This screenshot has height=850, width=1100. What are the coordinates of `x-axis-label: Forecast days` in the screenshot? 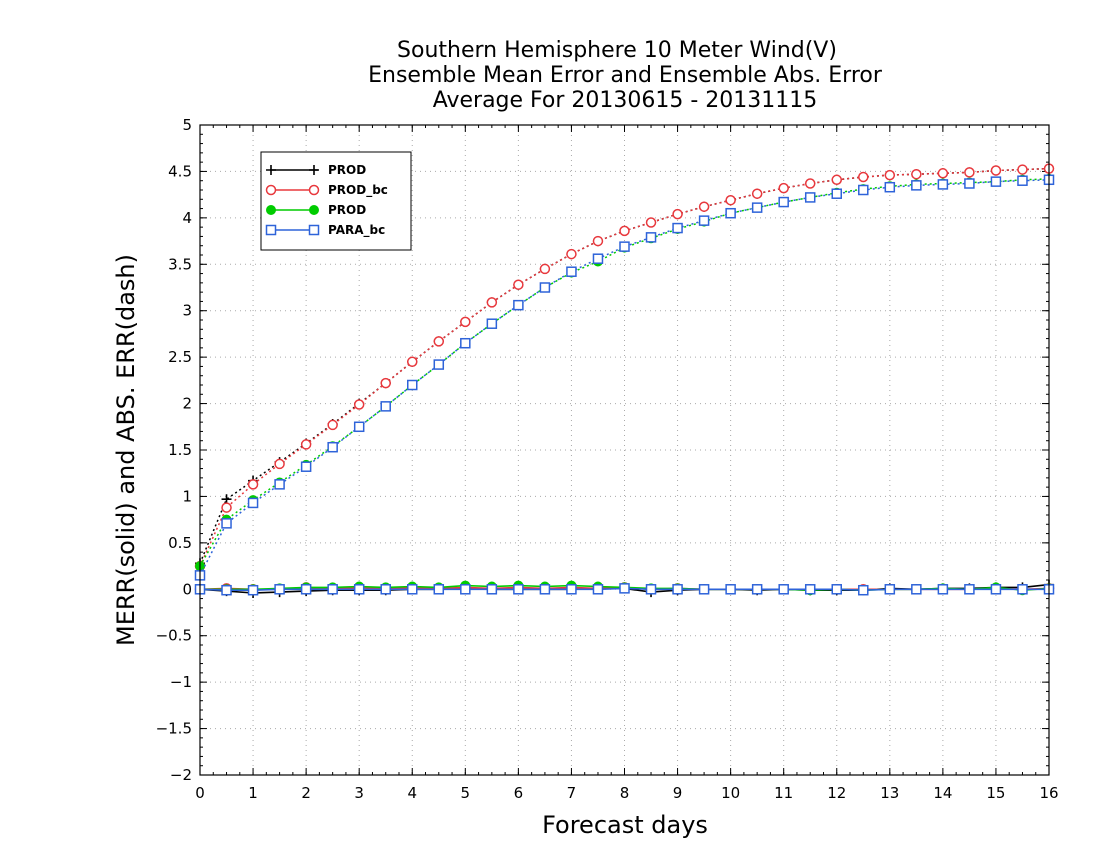 It's located at (625, 825).